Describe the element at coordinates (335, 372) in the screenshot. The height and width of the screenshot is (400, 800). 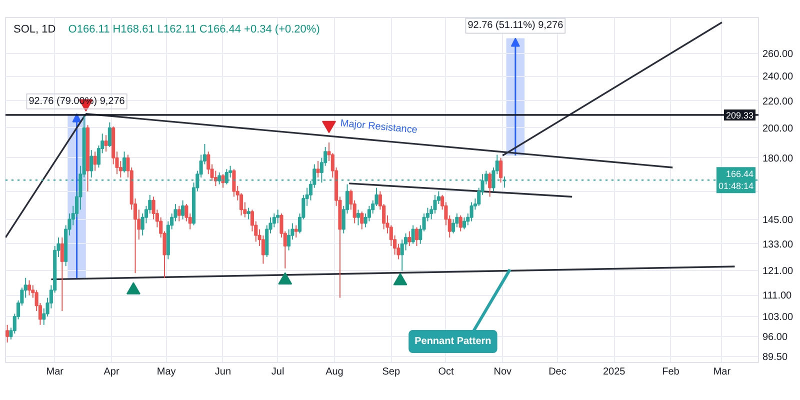
I see `x-tick-label: Aug` at that location.